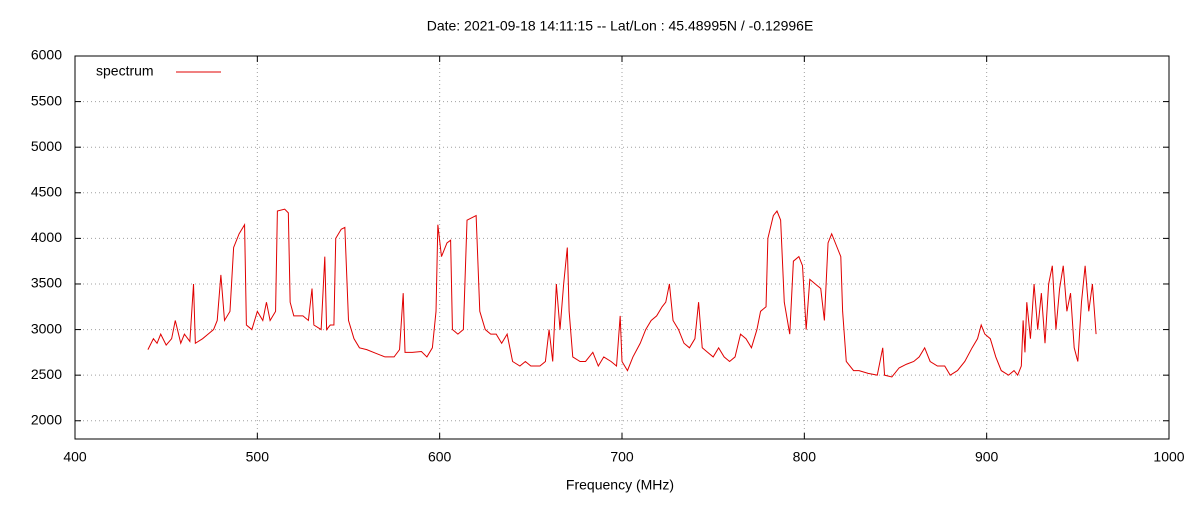 This screenshot has width=1200, height=505. I want to click on x-tick-label: 600, so click(440, 457).